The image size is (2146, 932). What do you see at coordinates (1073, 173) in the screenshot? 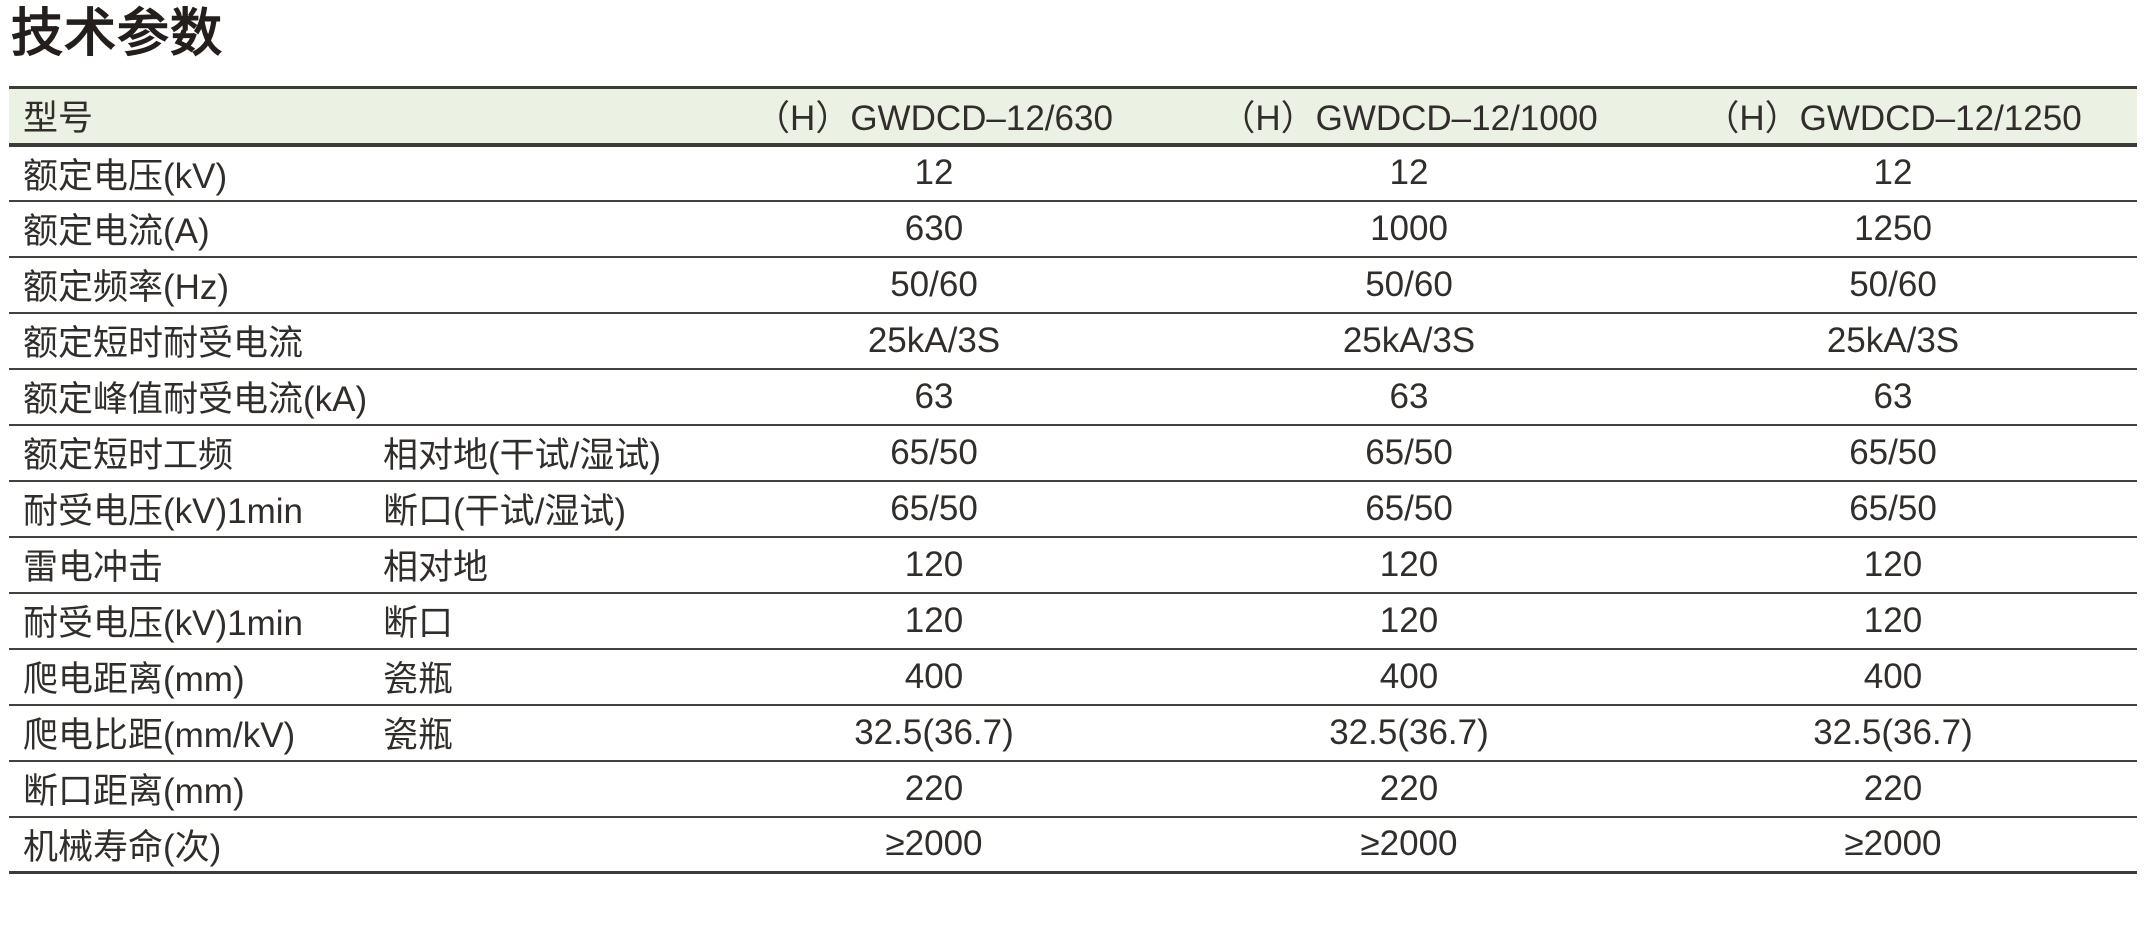
I see `table-row: 额定电压(kV) 12 12 12` at bounding box center [1073, 173].